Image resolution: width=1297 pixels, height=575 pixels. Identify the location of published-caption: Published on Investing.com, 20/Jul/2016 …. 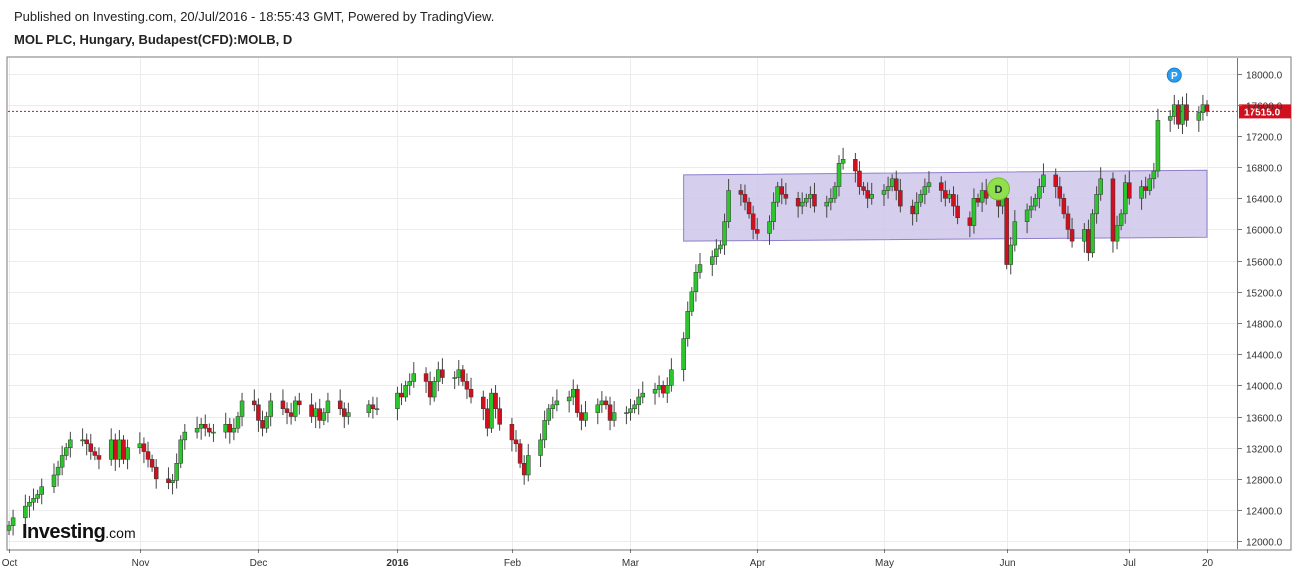
(254, 16).